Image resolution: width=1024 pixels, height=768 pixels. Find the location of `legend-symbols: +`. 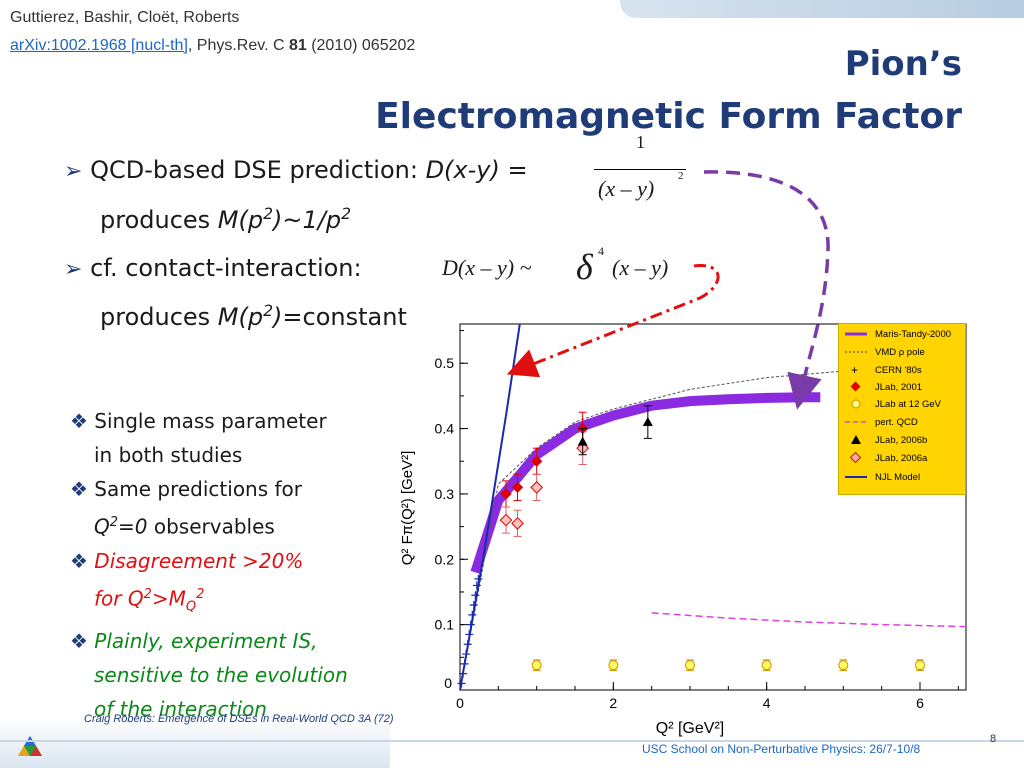

legend-symbols: + is located at coordinates (856, 405).